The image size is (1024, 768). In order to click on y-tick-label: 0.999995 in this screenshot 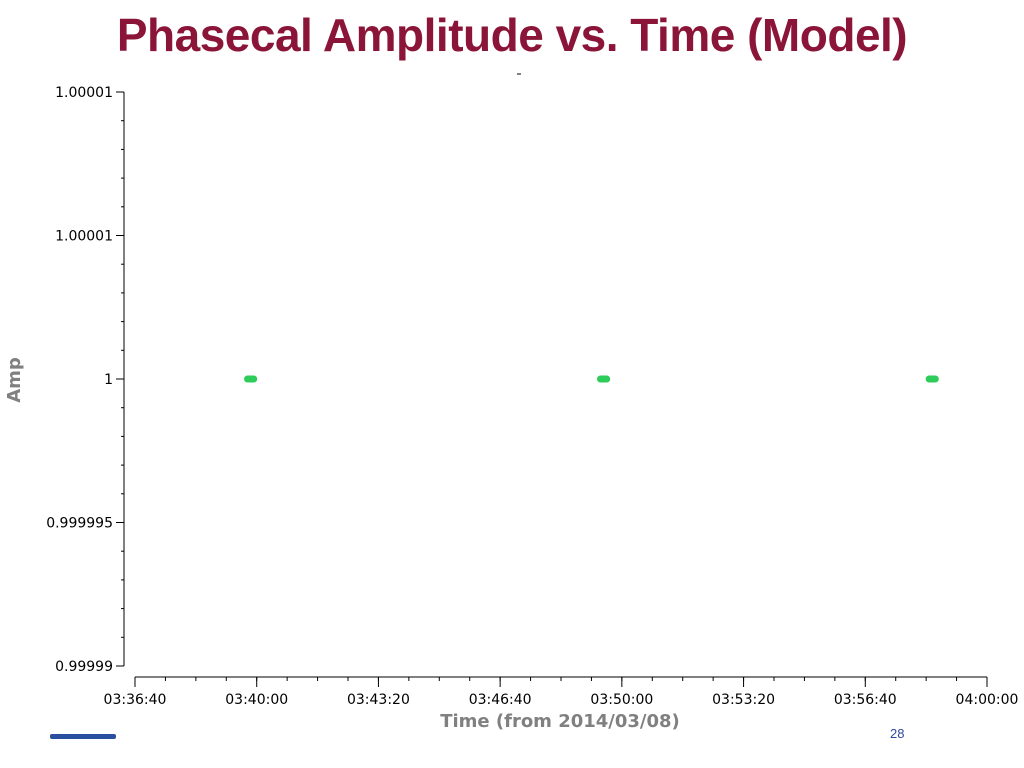, I will do `click(79, 524)`.